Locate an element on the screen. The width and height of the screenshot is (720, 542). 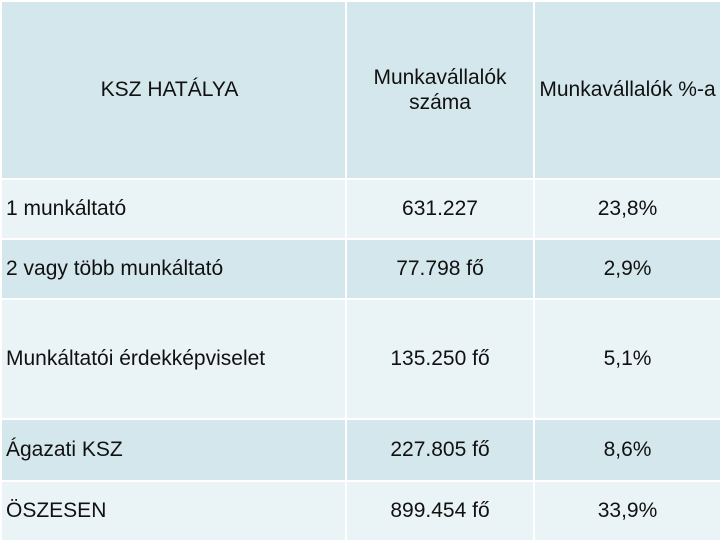
row-count: 227.805 fő is located at coordinates (440, 450).